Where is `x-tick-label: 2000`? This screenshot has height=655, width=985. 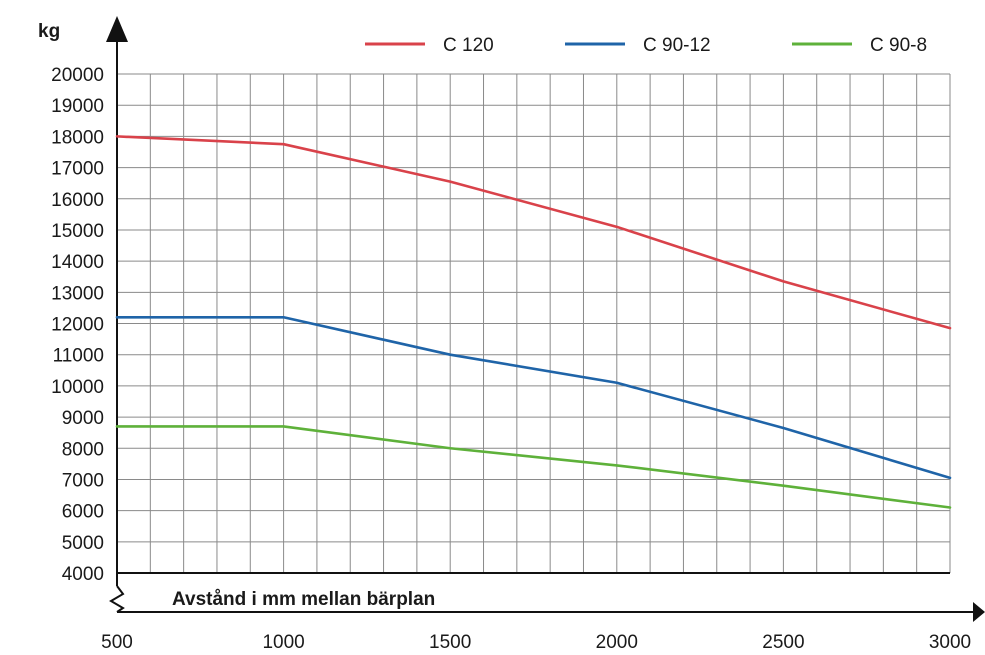
x-tick-label: 2000 is located at coordinates (617, 642).